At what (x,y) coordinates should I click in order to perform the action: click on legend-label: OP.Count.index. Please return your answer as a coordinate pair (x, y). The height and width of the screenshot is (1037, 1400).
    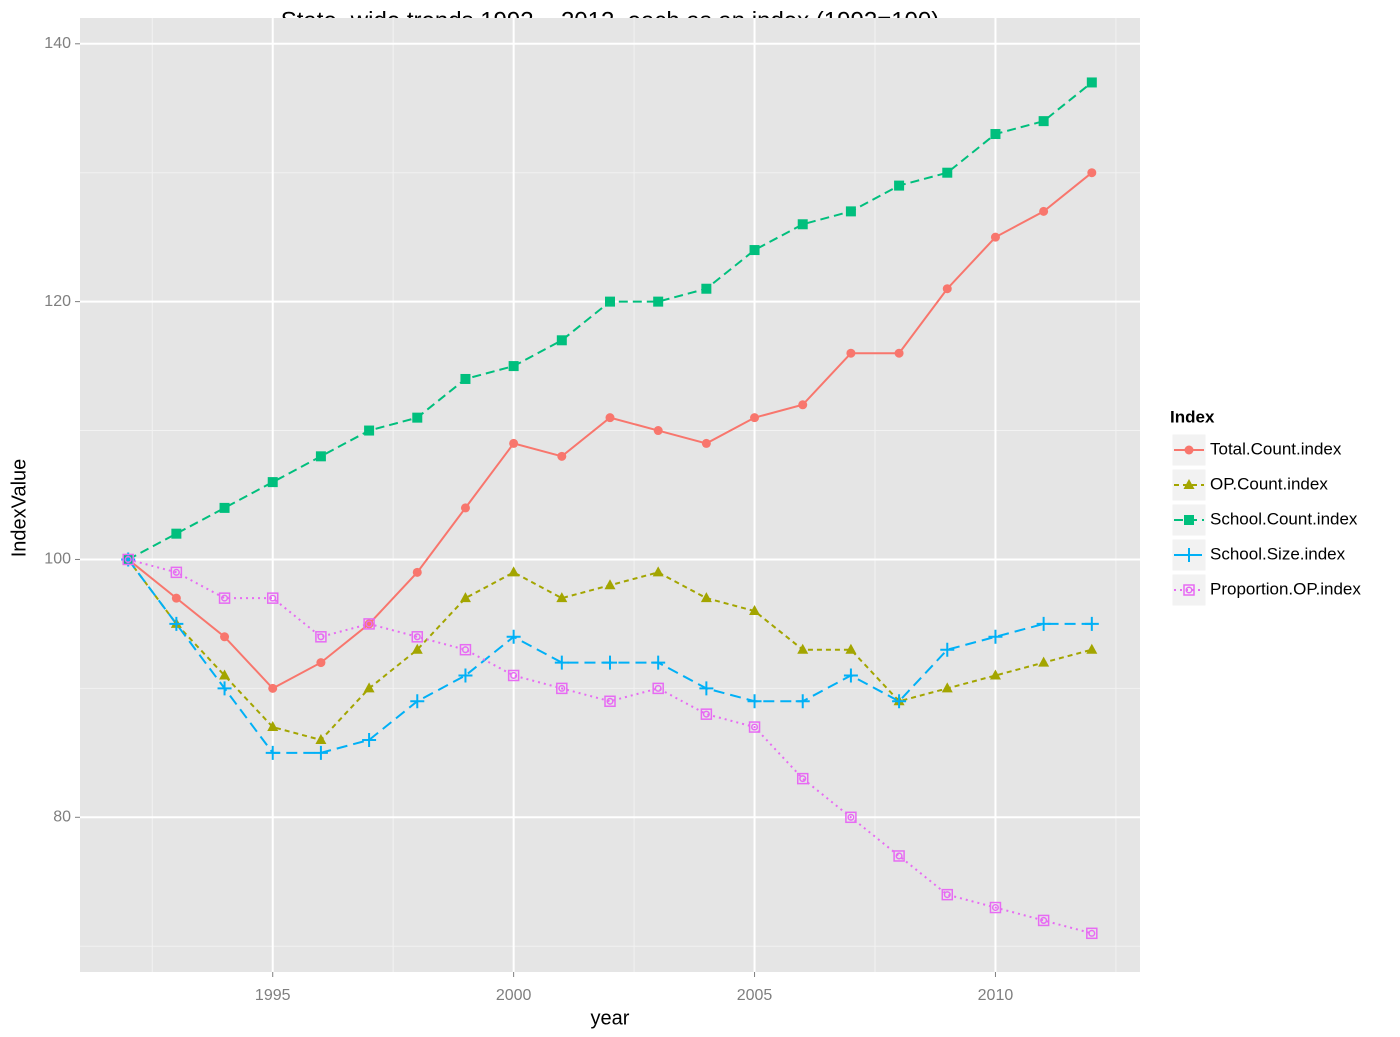
    Looking at the image, I should click on (1269, 483).